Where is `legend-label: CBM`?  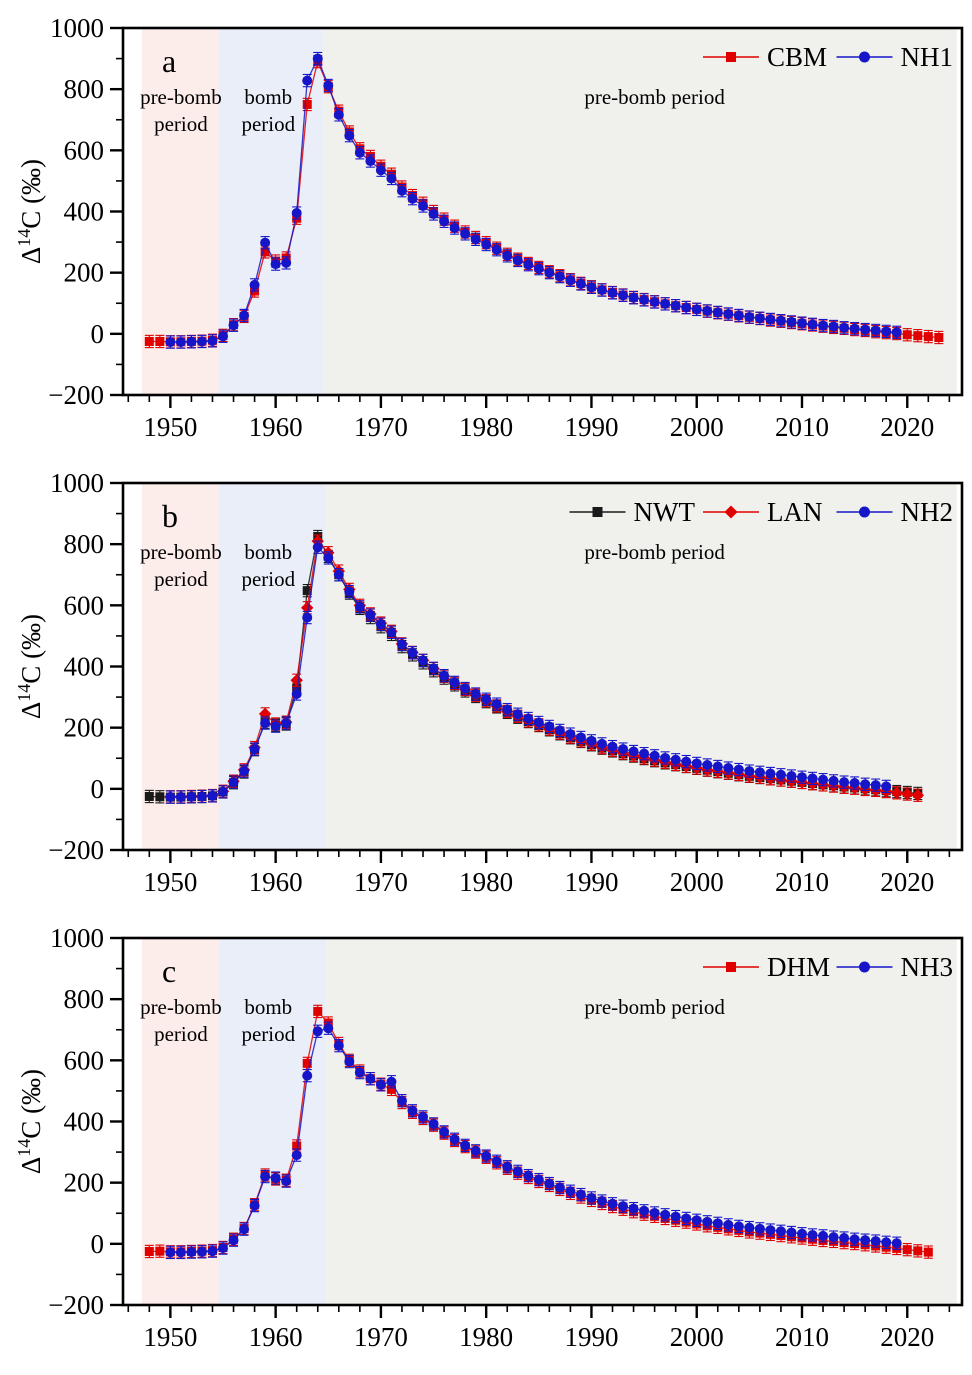 legend-label: CBM is located at coordinates (797, 57).